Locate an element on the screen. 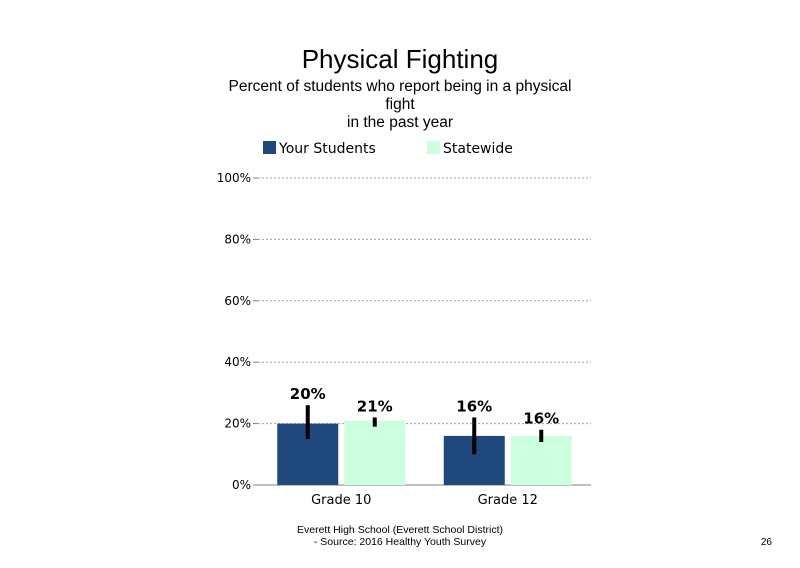 The width and height of the screenshot is (800, 568). data-label-grade-12-your-students: 16% is located at coordinates (474, 406).